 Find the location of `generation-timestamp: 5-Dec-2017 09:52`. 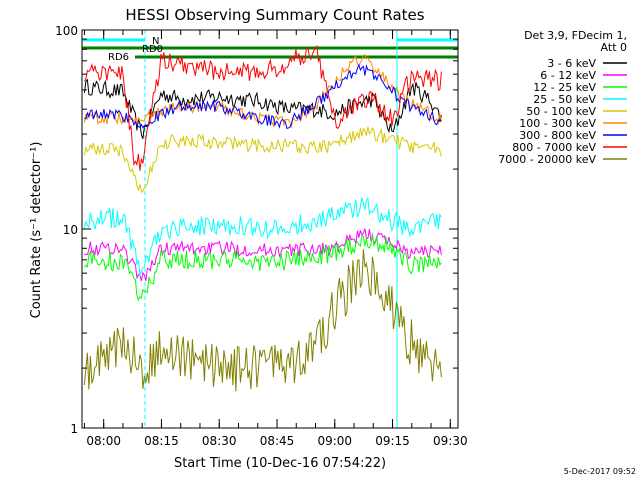

generation-timestamp: 5-Dec-2017 09:52 is located at coordinates (600, 471).